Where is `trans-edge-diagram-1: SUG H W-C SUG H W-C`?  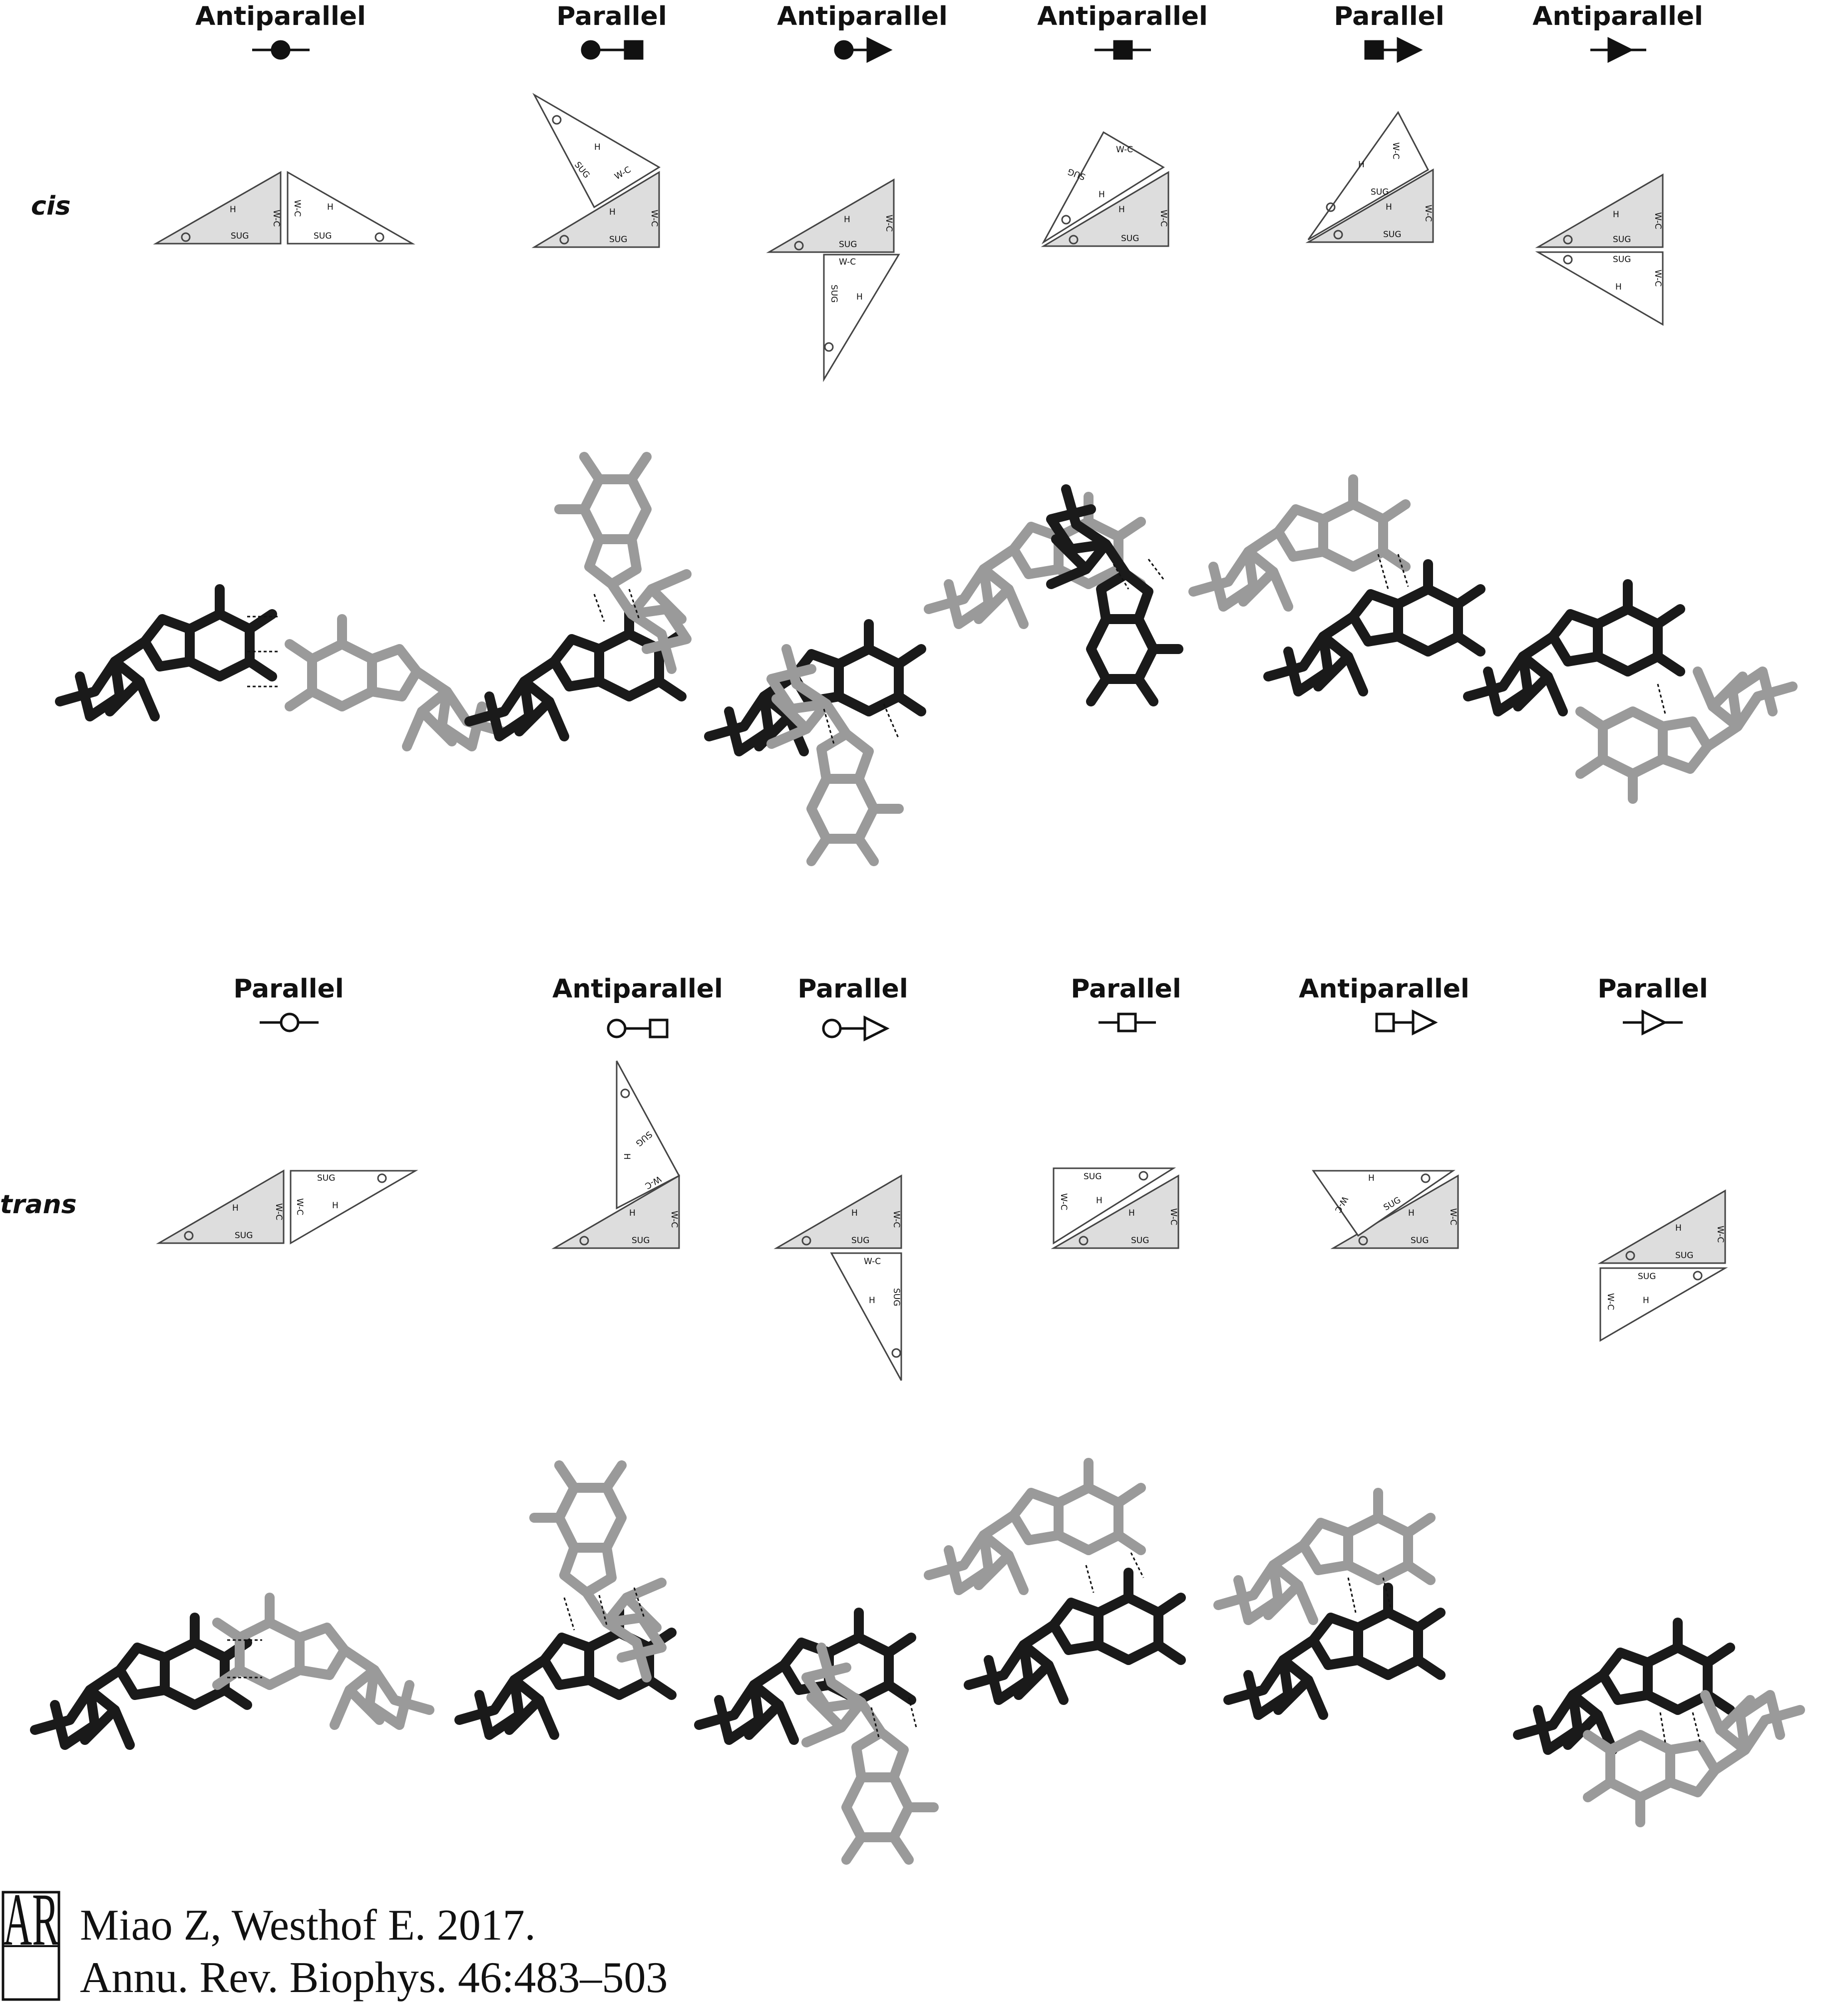 trans-edge-diagram-1: SUG H W-C SUG H W-C is located at coordinates (287, 1207).